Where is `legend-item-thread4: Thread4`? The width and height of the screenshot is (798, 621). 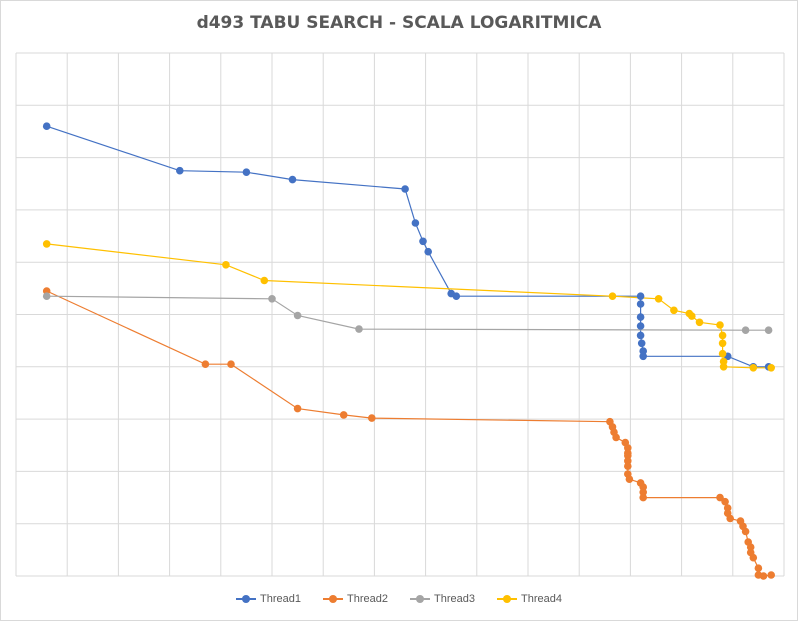
legend-item-thread4: Thread4 is located at coordinates (529, 599).